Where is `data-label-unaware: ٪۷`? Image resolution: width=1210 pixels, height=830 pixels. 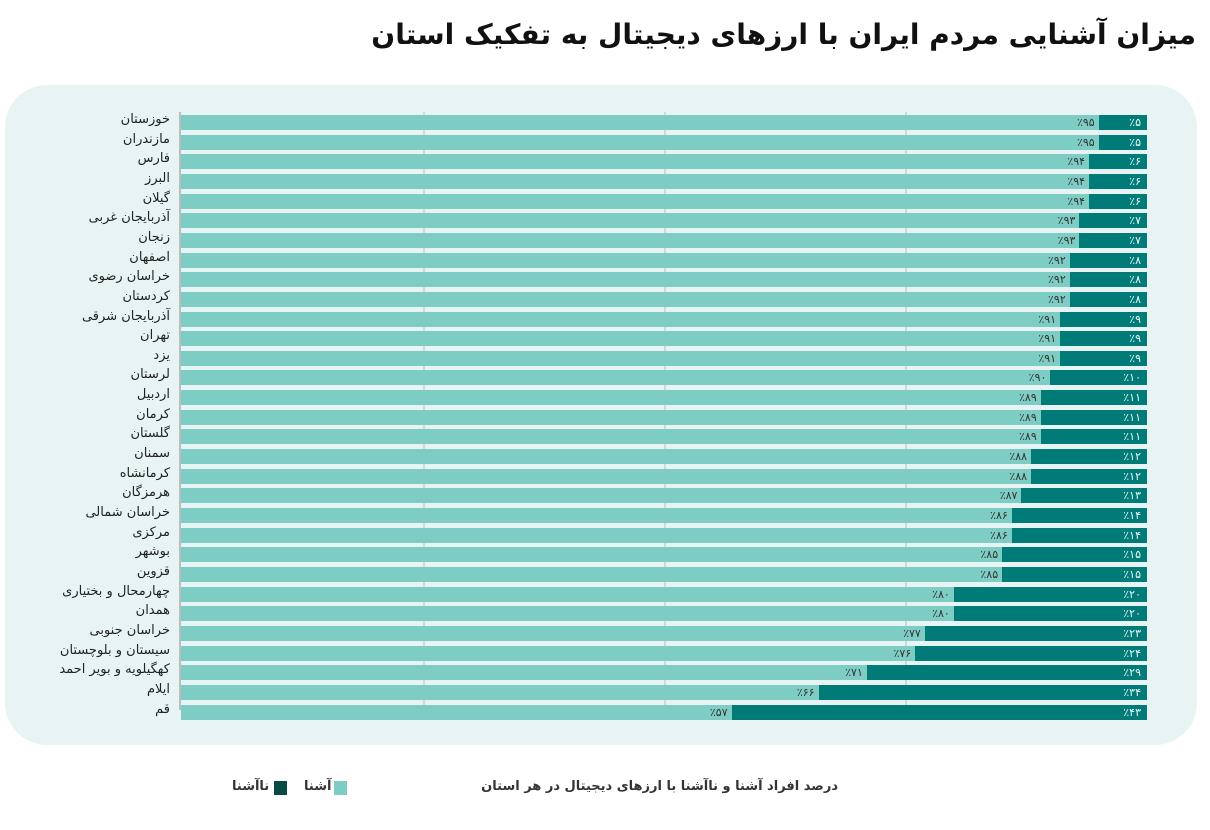
data-label-unaware: ٪۷ is located at coordinates (1135, 240).